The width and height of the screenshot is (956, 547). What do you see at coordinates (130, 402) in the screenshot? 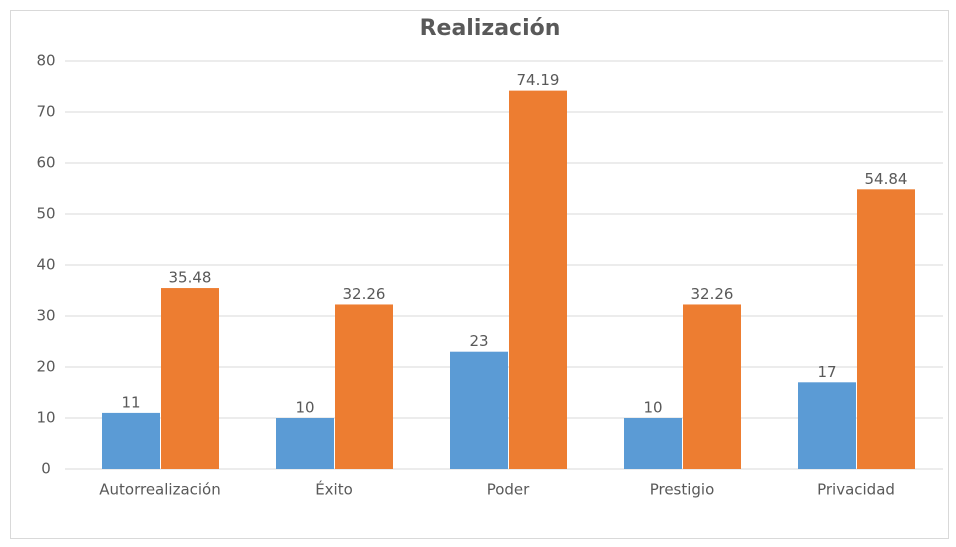
I see `data-label: 11` at bounding box center [130, 402].